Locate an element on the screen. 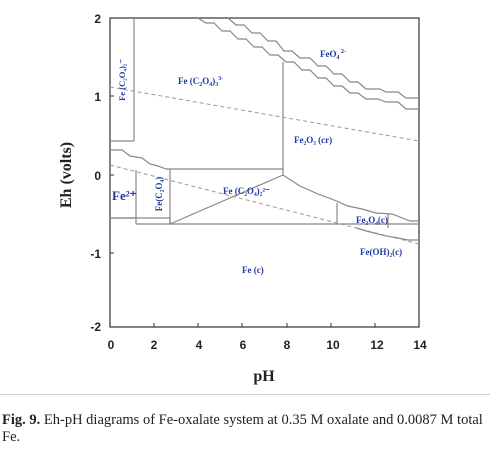 Image resolution: width=490 pixels, height=453 pixels. region-fe-c-label: Fe (c) is located at coordinates (253, 270).